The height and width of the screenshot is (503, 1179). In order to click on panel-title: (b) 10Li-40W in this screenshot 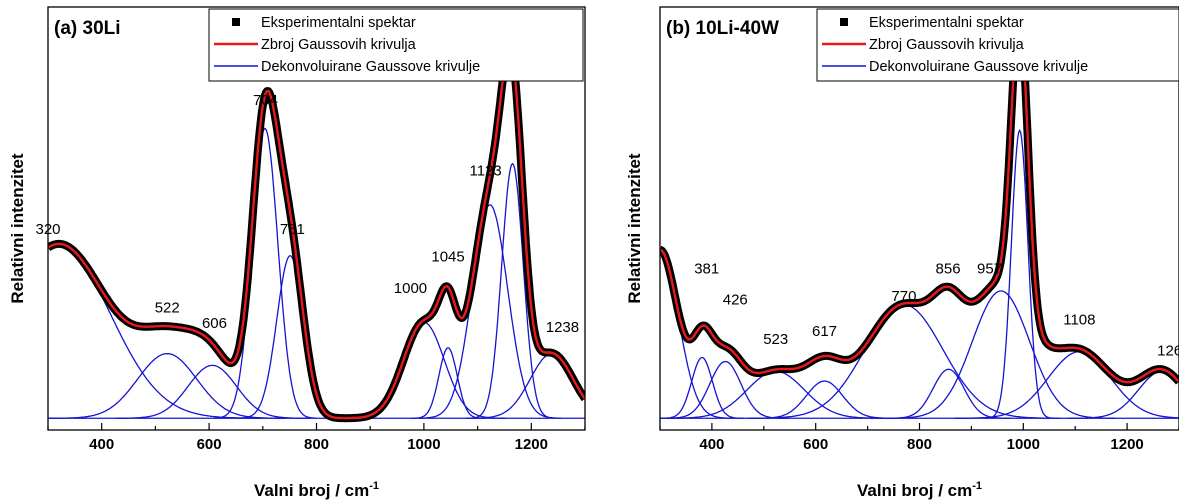, I will do `click(722, 28)`.